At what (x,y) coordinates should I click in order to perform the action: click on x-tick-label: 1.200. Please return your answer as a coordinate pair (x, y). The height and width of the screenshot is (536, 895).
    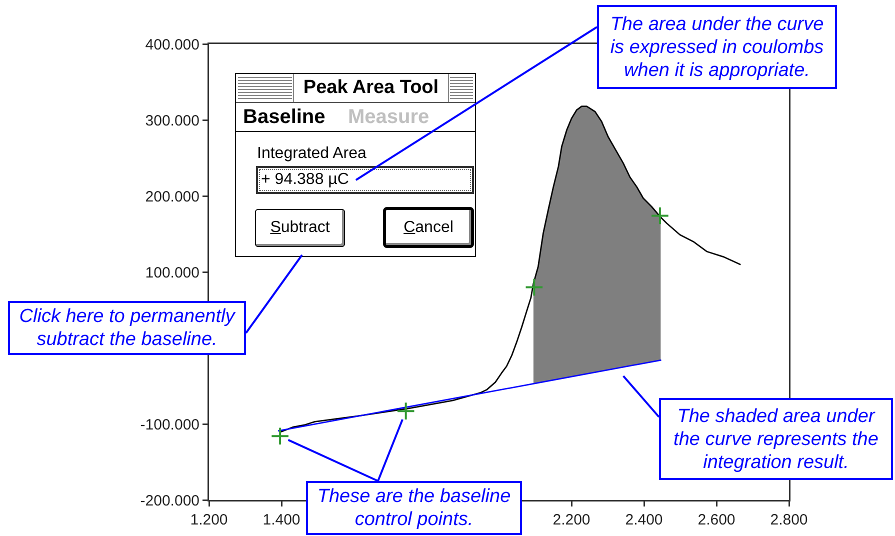
    Looking at the image, I should click on (209, 520).